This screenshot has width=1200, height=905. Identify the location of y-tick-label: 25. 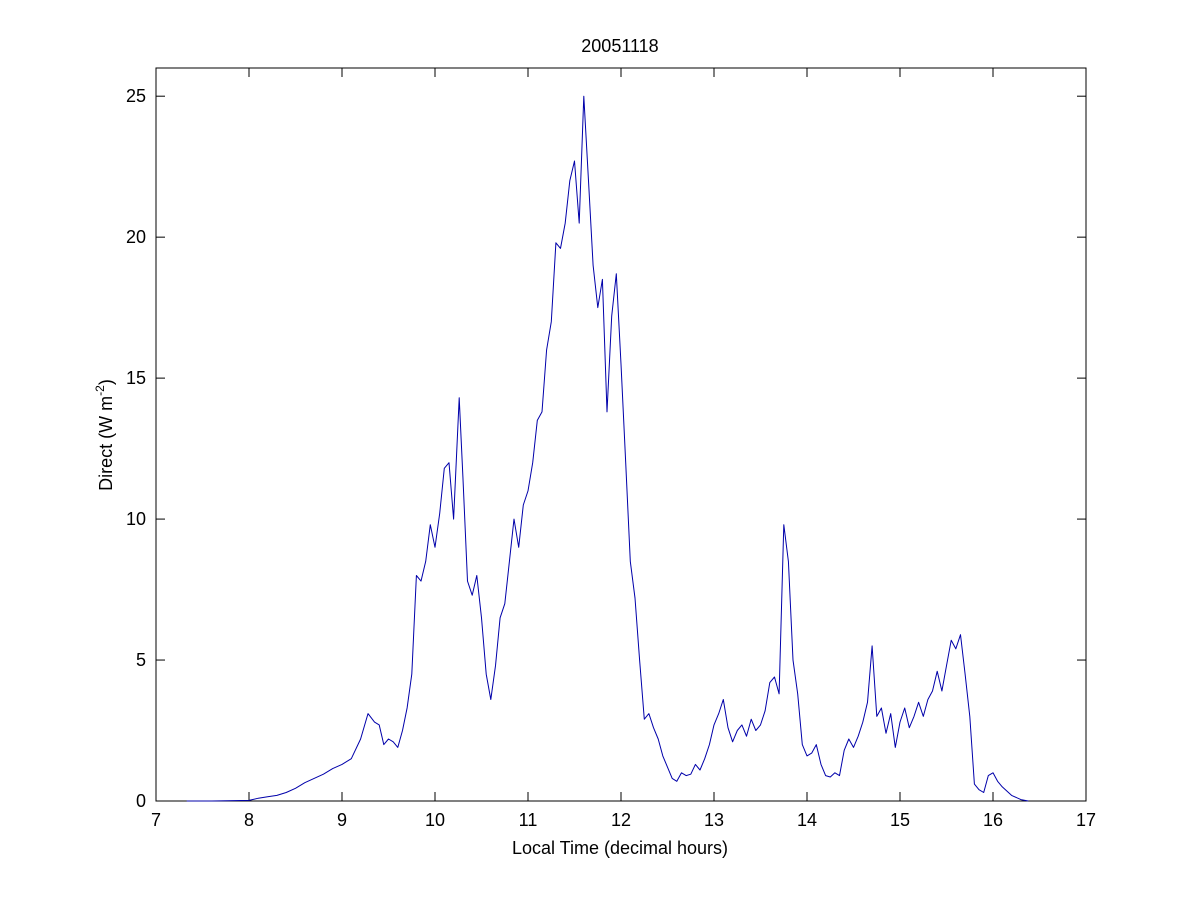
(136, 96).